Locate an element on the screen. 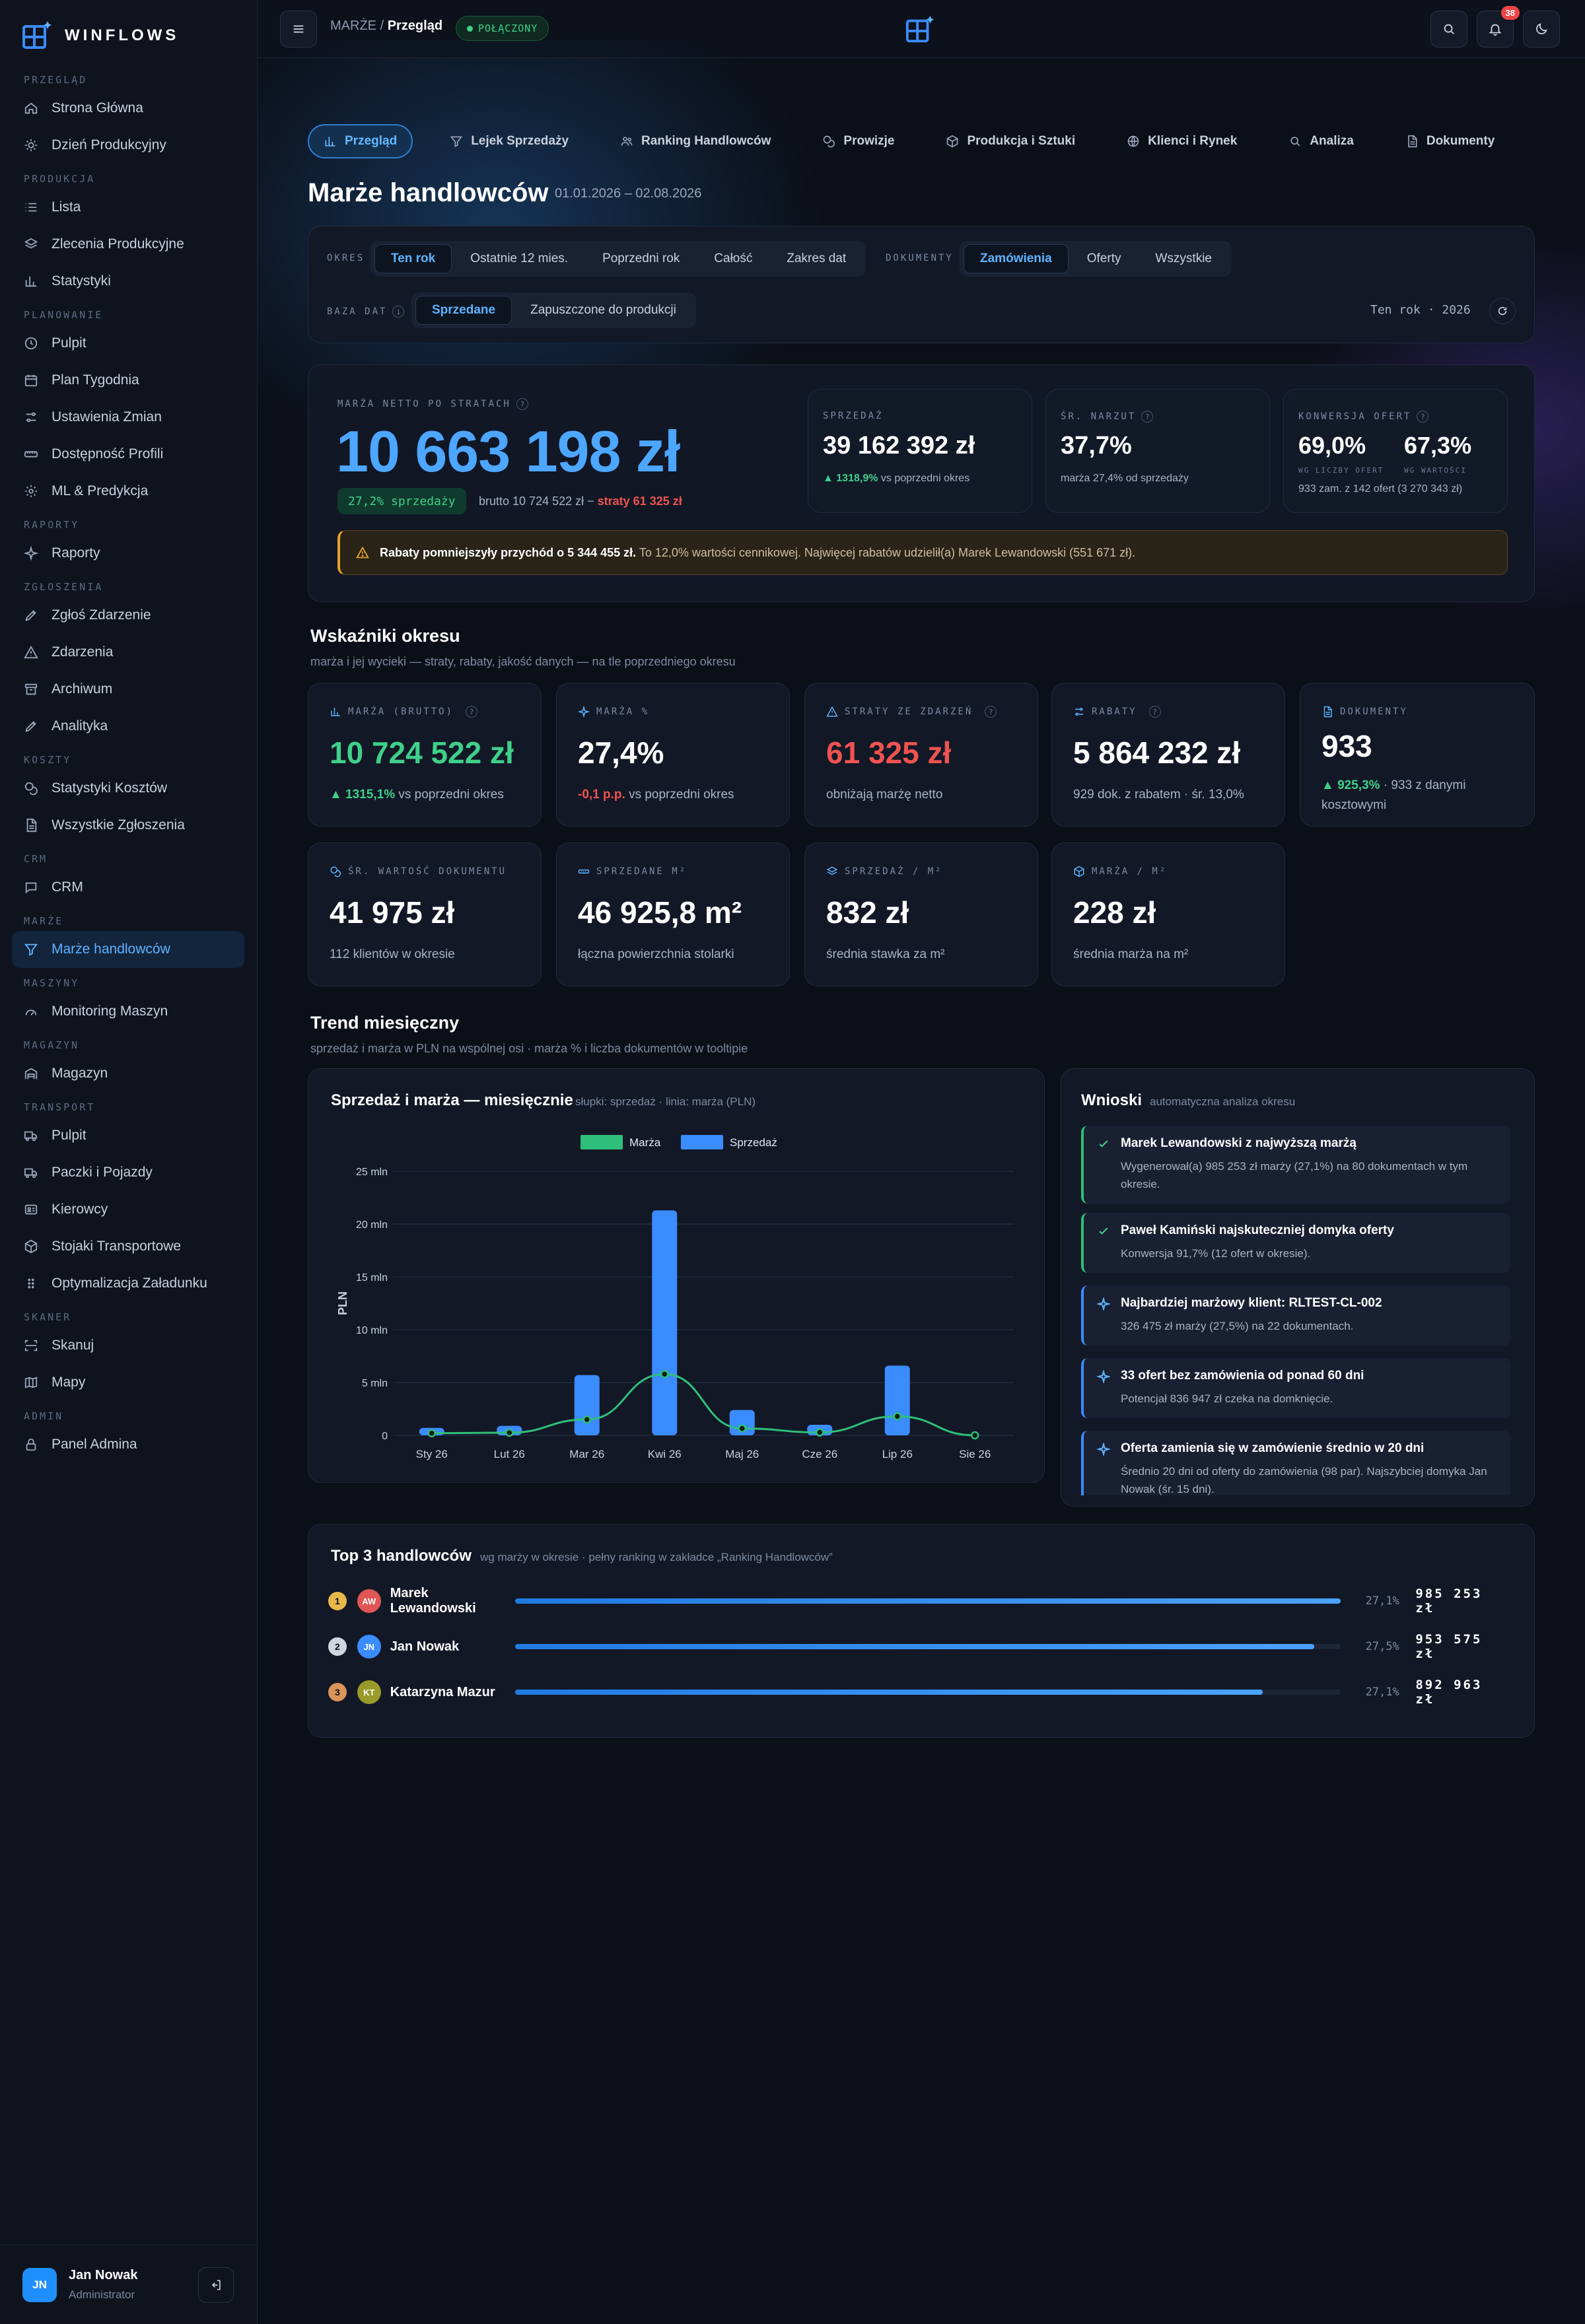 This screenshot has width=1585, height=2324. tab-ranking-handlowcow: Ranking Handlowców is located at coordinates (695, 141).